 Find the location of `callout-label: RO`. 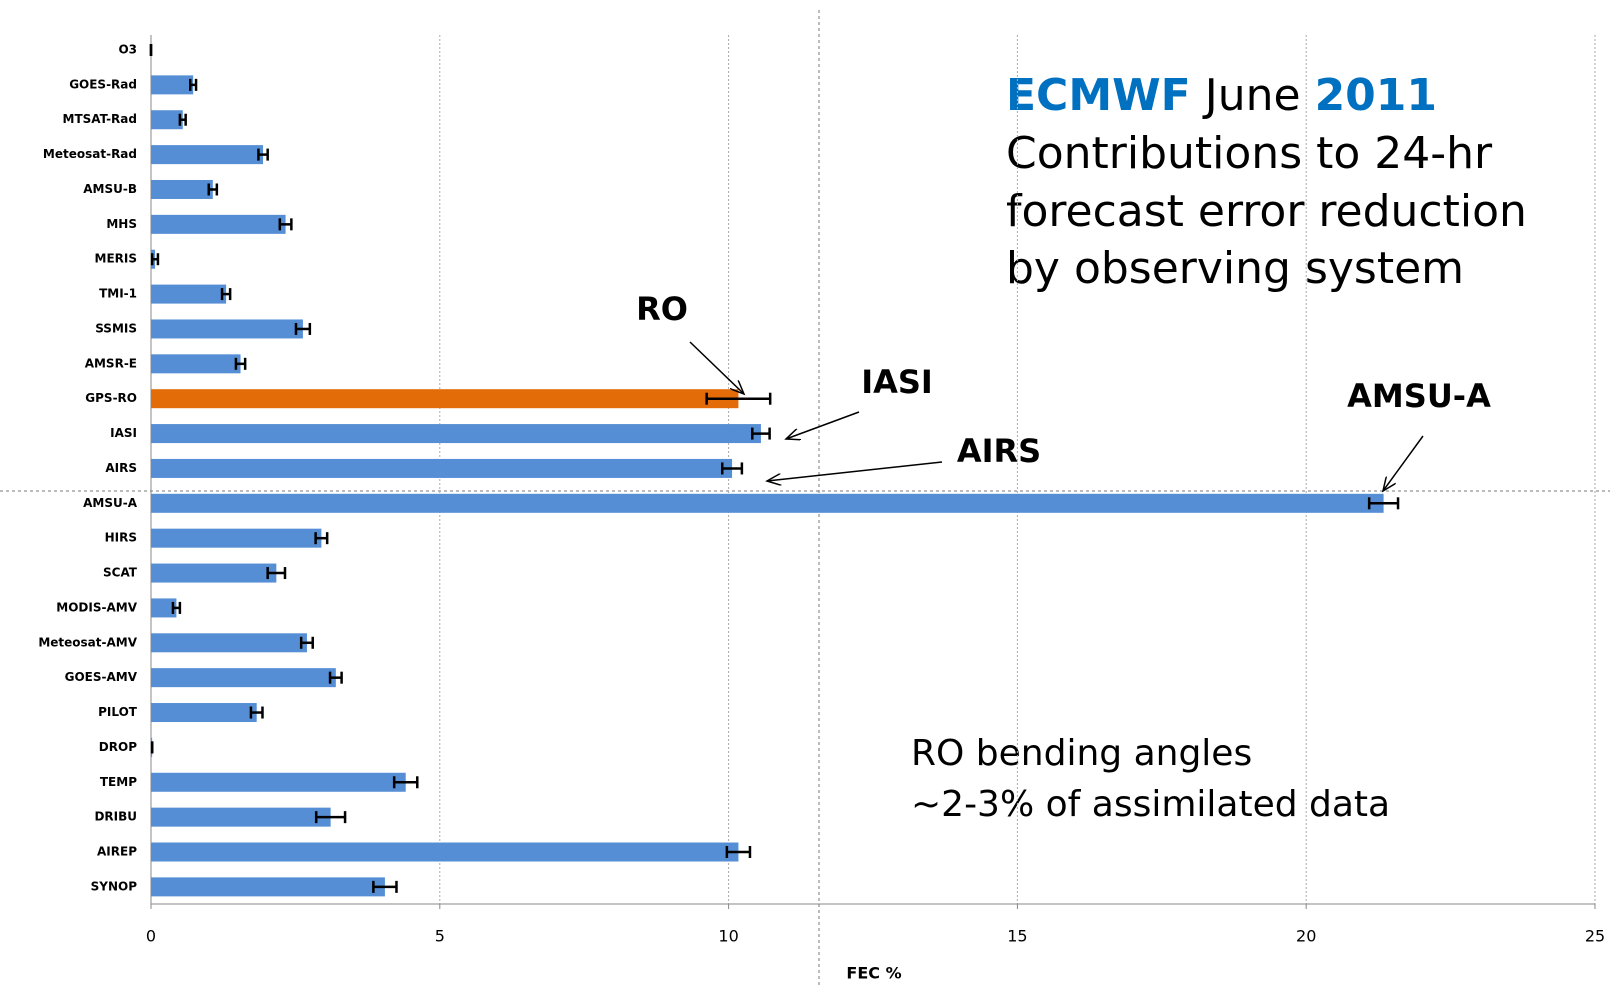

callout-label: RO is located at coordinates (662, 309).